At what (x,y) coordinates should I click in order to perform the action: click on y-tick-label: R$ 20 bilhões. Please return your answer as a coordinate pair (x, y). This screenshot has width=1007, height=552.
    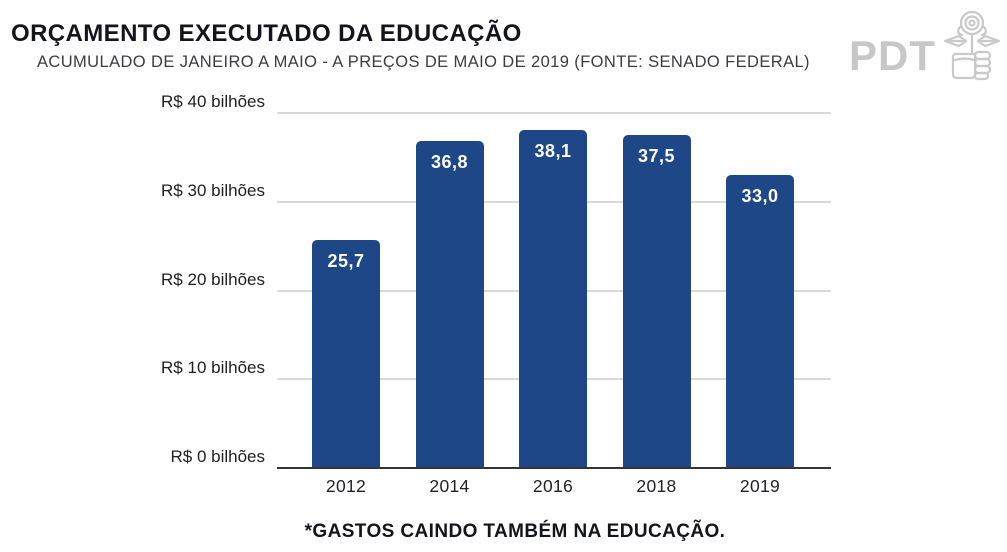
    Looking at the image, I should click on (213, 279).